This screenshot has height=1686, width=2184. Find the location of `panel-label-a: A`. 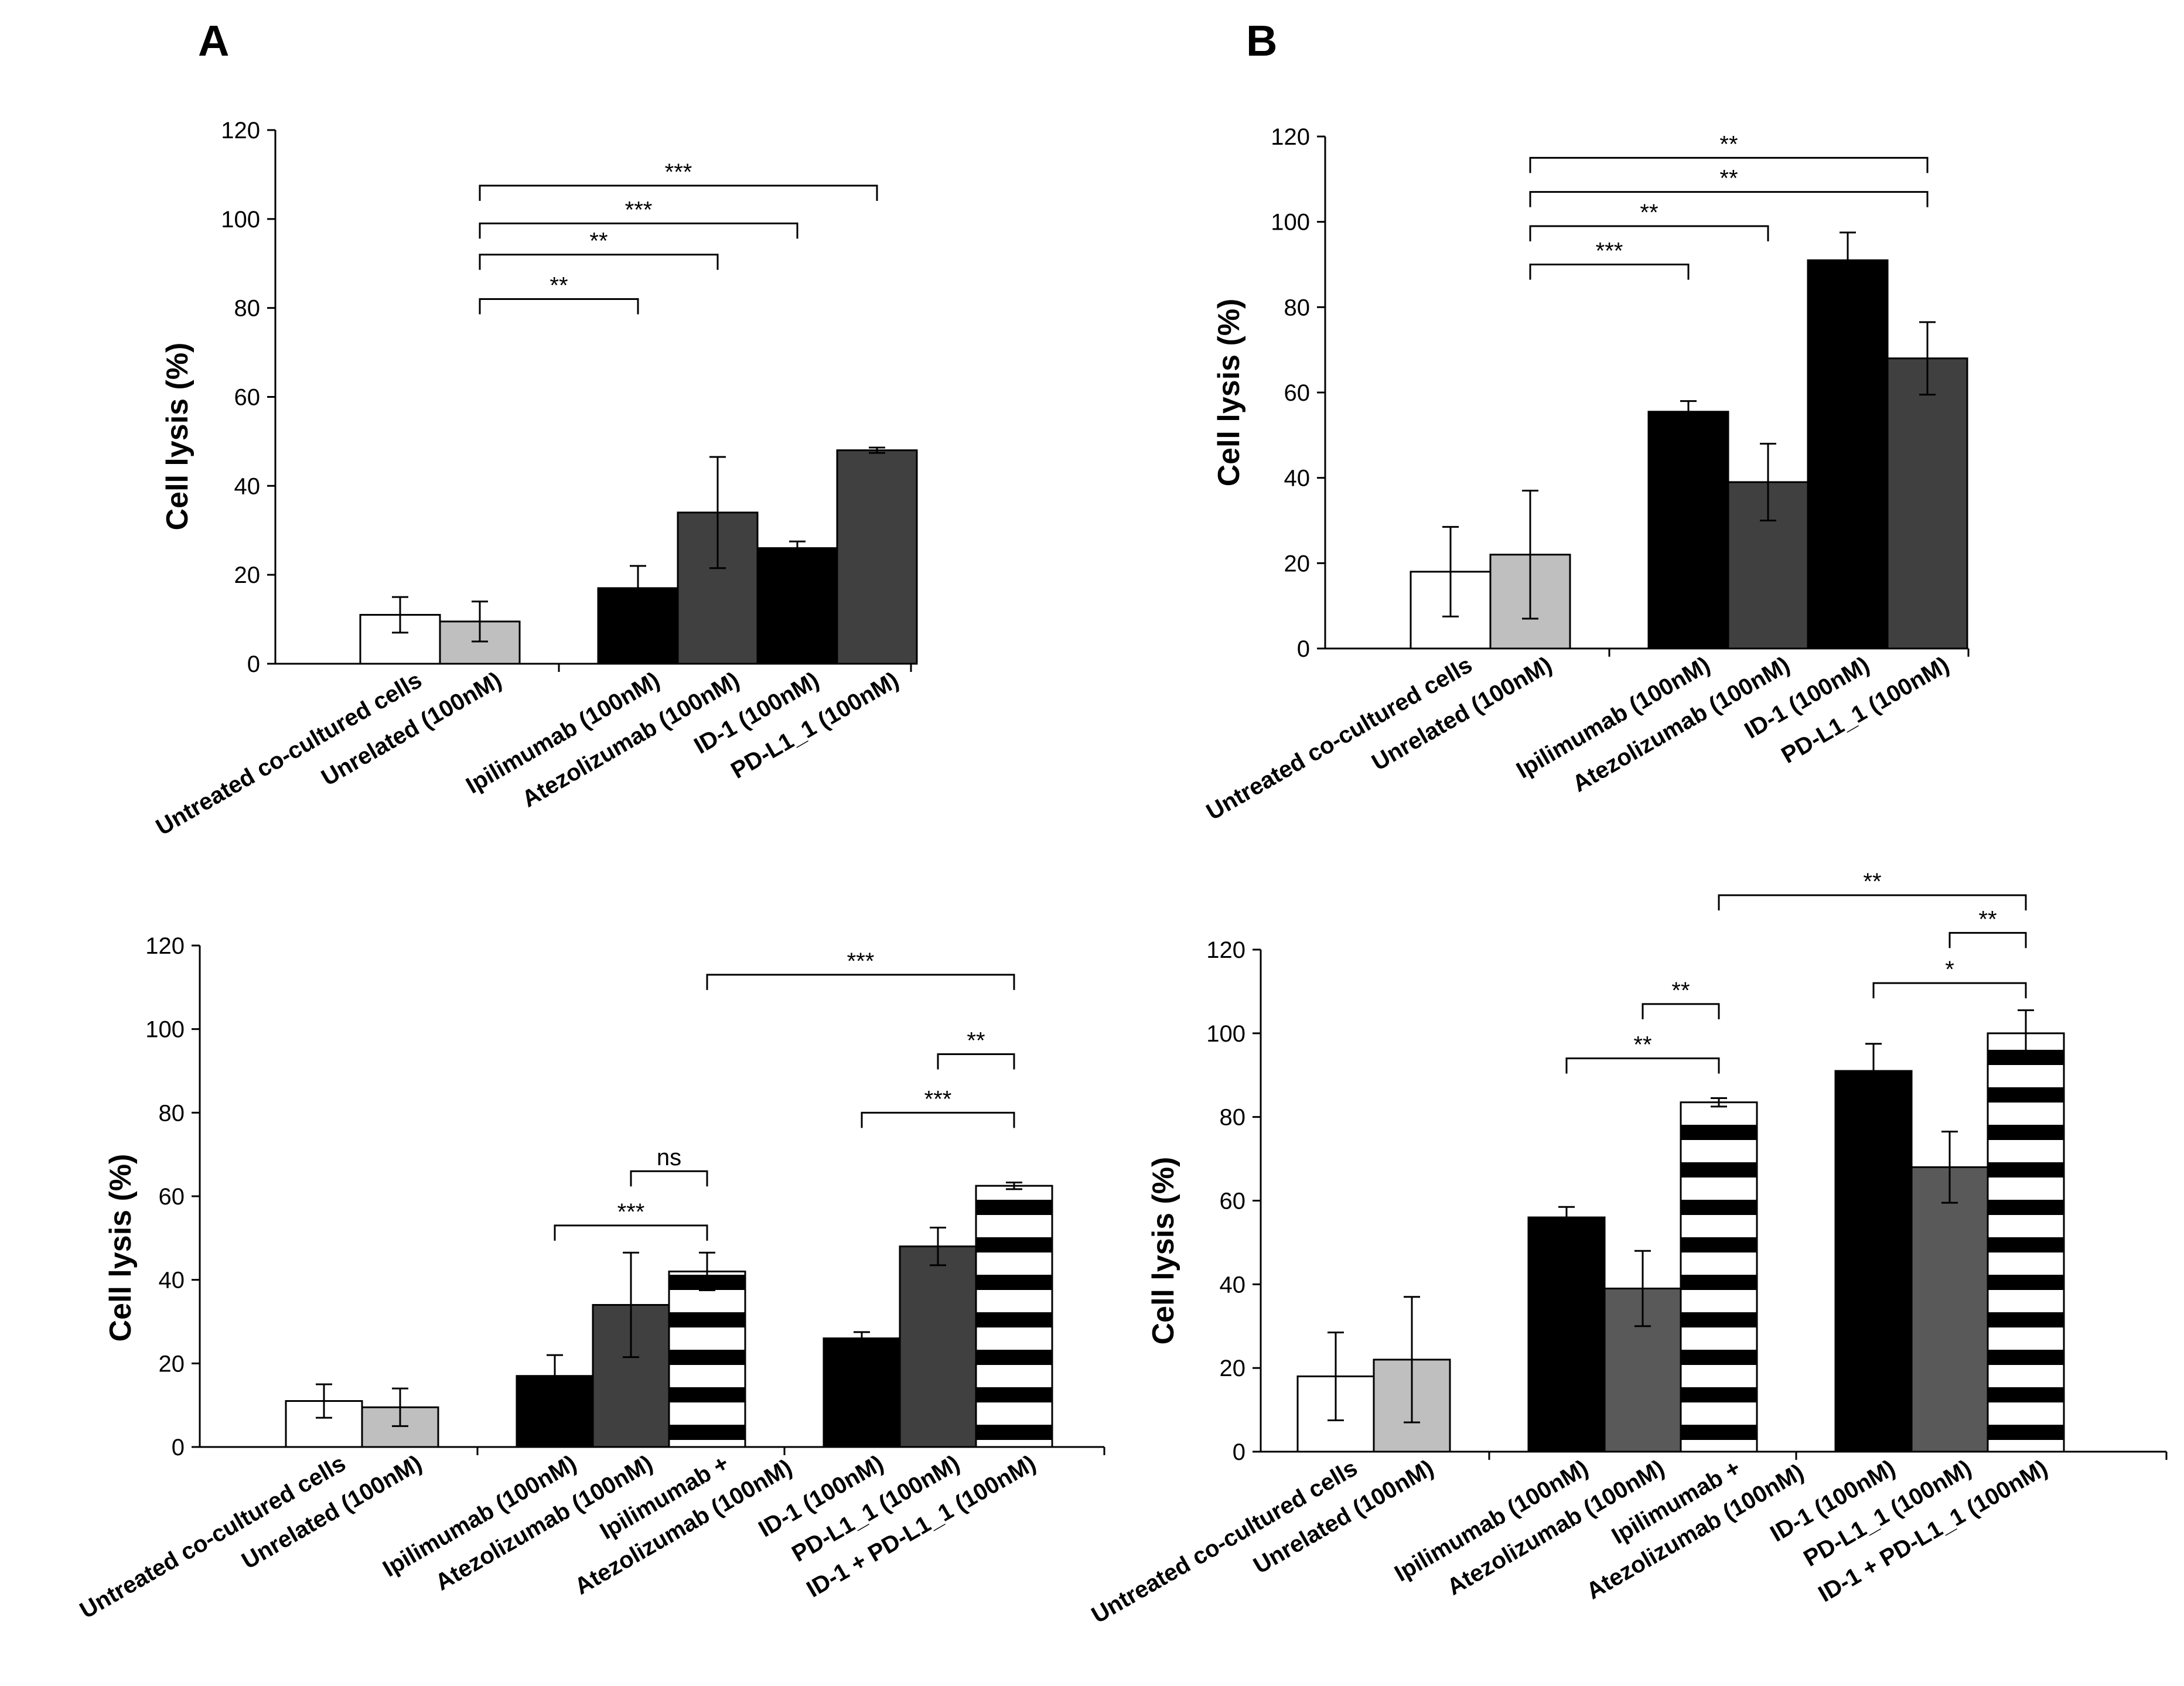

panel-label-a: A is located at coordinates (213, 40).